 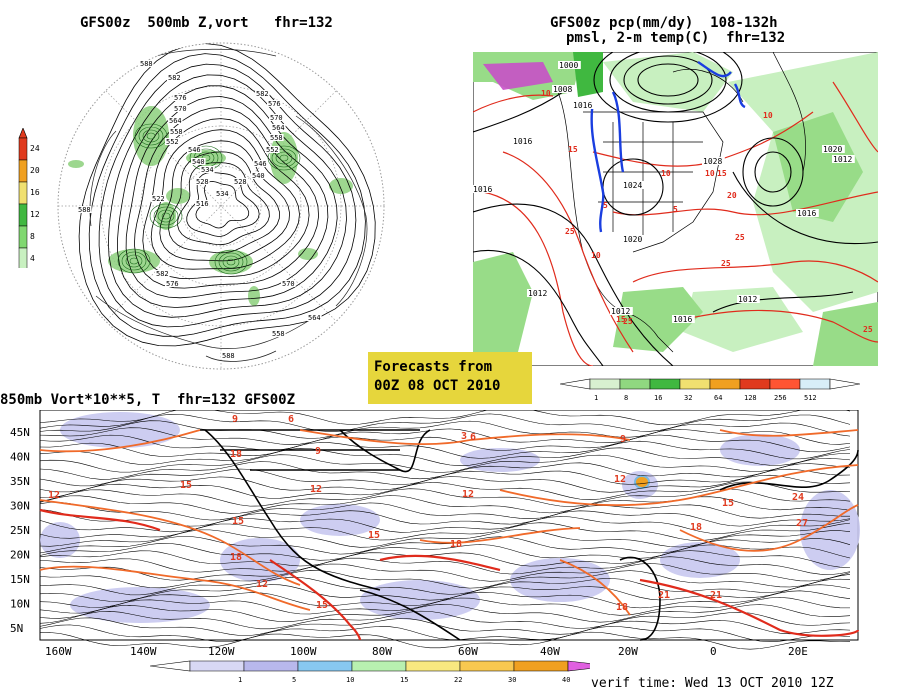 I want to click on height-label: 588, so click(x=146, y=64).